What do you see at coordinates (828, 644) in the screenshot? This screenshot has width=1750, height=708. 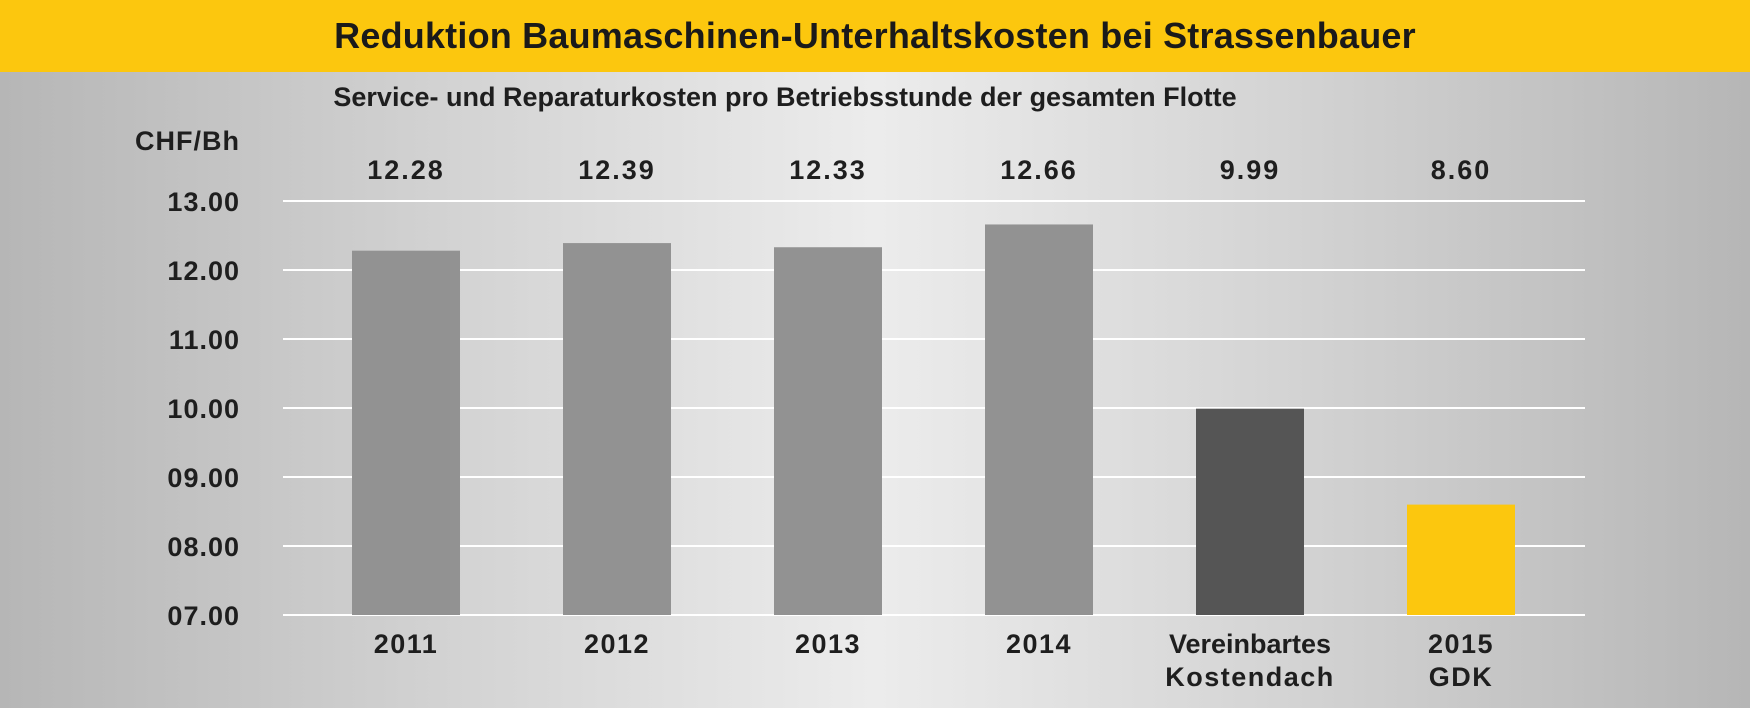 I see `x-tick-label: 2013` at bounding box center [828, 644].